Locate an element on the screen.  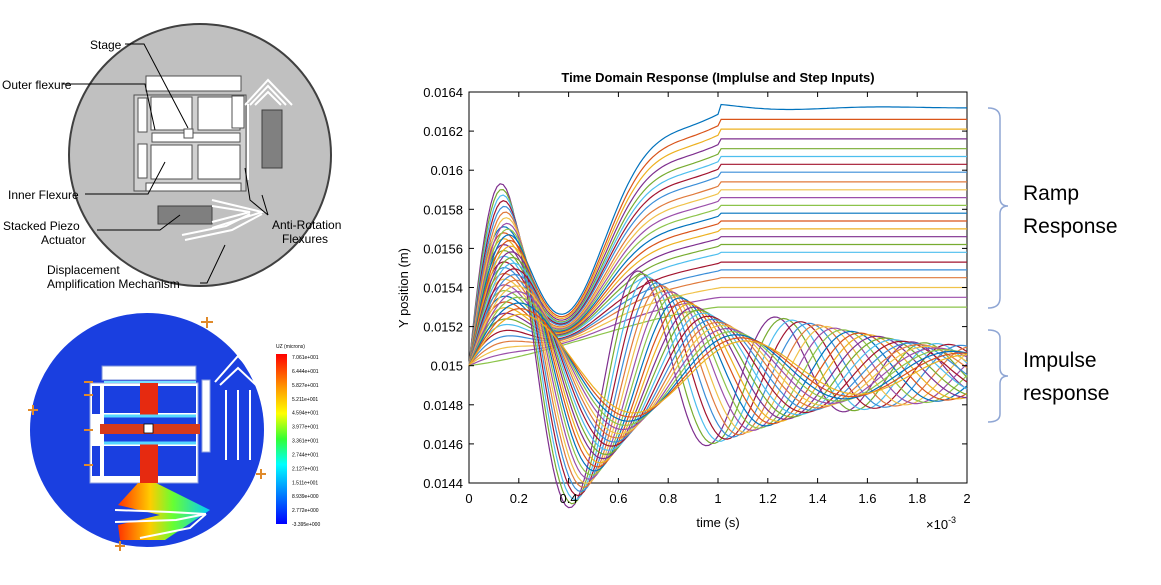
fea-color-bar is located at coordinates (281, 439).